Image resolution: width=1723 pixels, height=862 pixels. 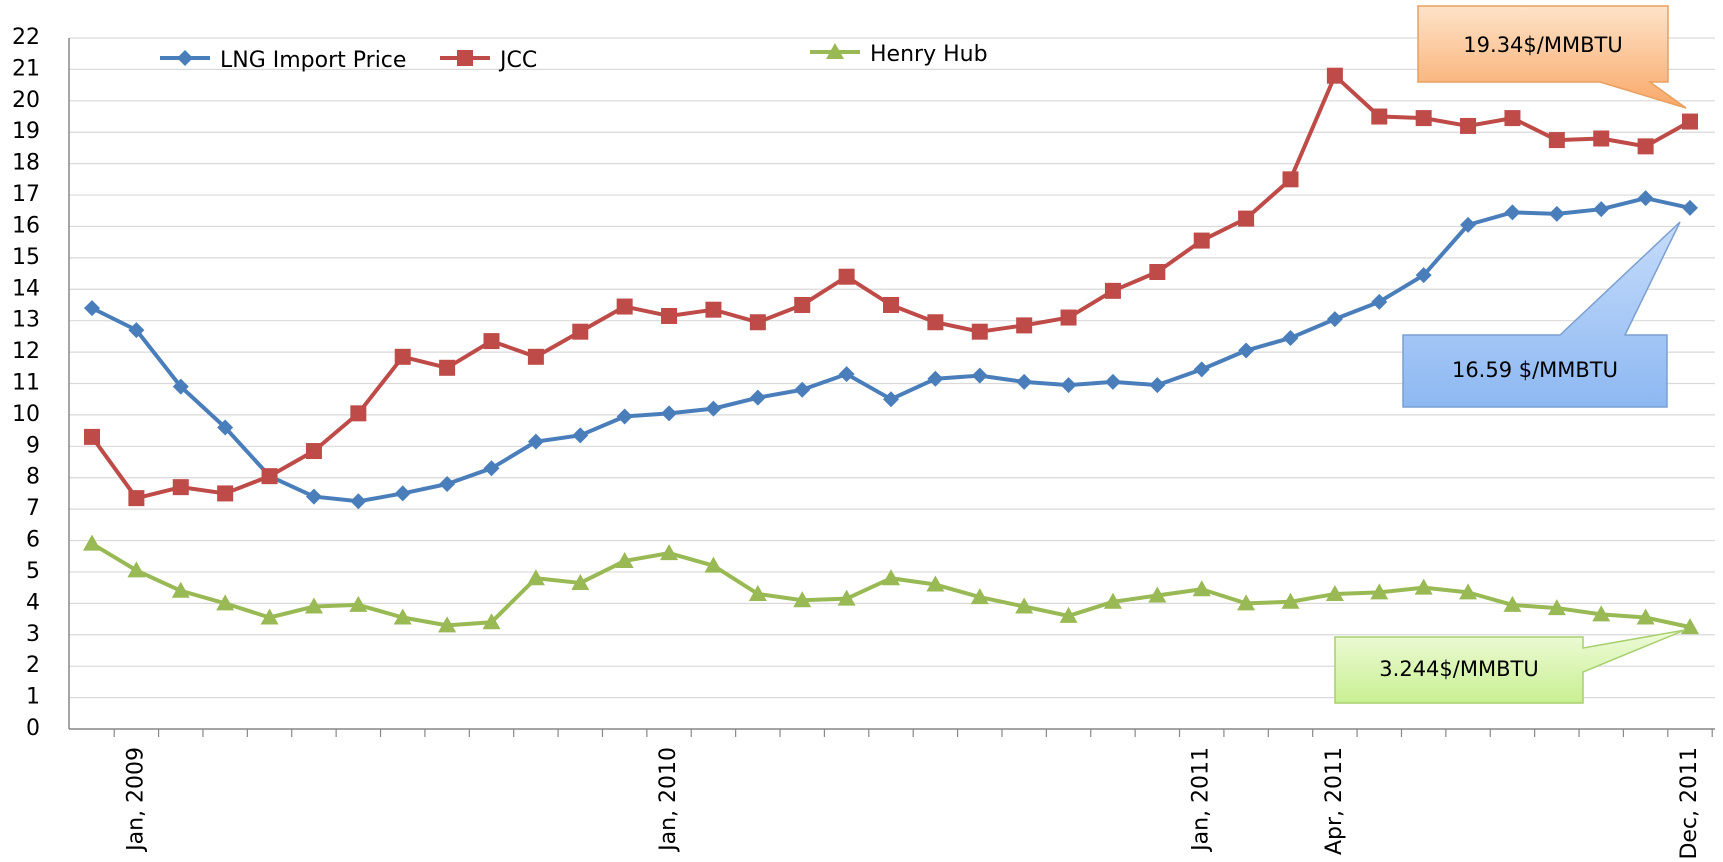 I want to click on x-tick-label: Apr, 2011, so click(x=1334, y=801).